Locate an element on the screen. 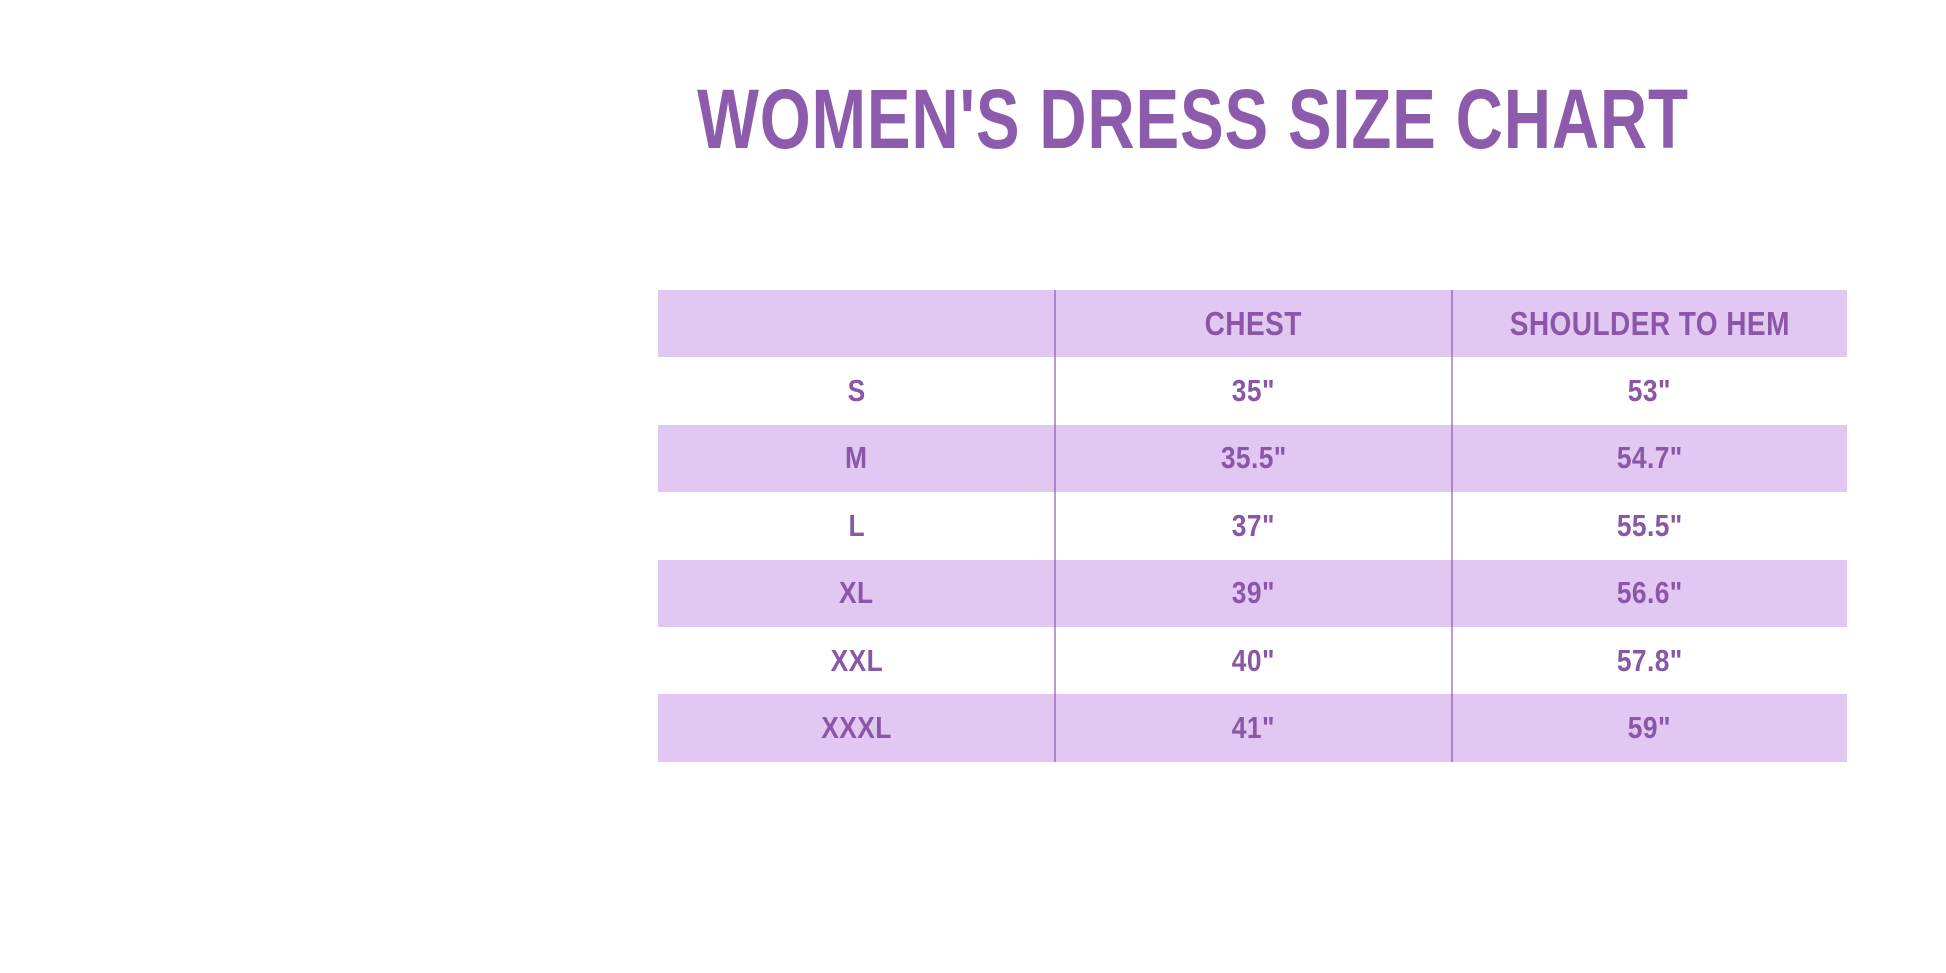  table-row: S 35" 53" is located at coordinates (1252, 390).